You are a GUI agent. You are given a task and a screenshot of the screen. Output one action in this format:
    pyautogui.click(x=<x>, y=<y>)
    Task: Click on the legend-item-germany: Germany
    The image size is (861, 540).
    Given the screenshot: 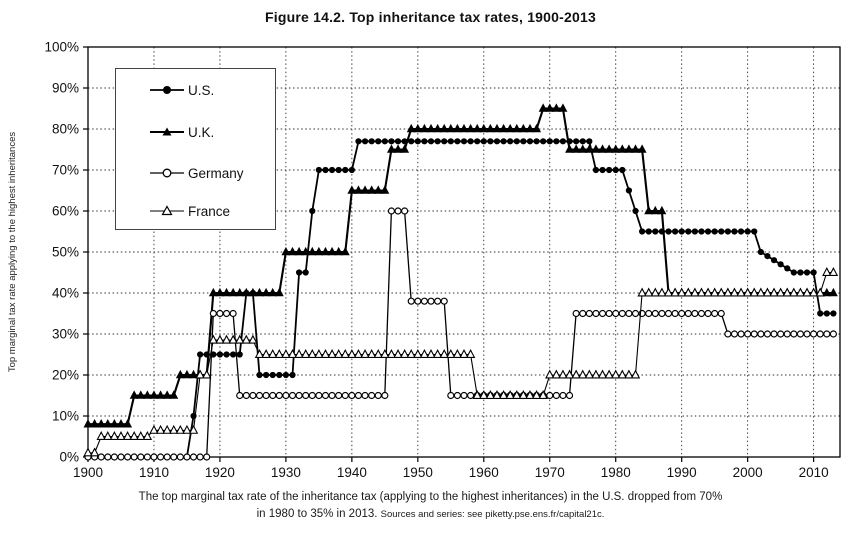 What is the action you would take?
    pyautogui.click(x=196, y=173)
    